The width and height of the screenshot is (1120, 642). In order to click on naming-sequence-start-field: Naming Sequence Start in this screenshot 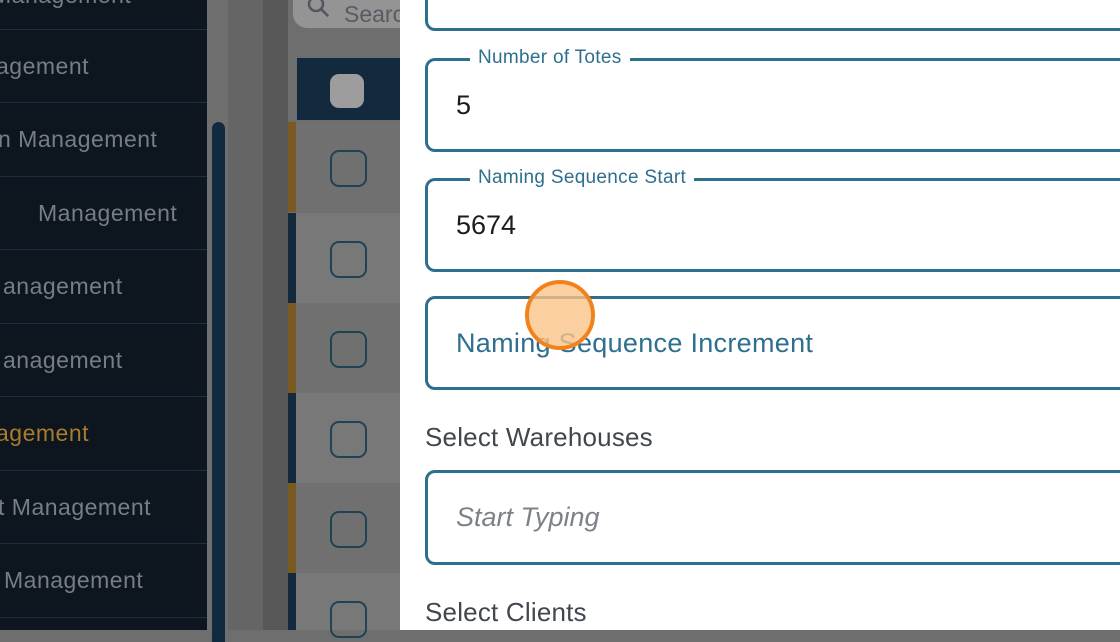, I will do `click(772, 219)`.